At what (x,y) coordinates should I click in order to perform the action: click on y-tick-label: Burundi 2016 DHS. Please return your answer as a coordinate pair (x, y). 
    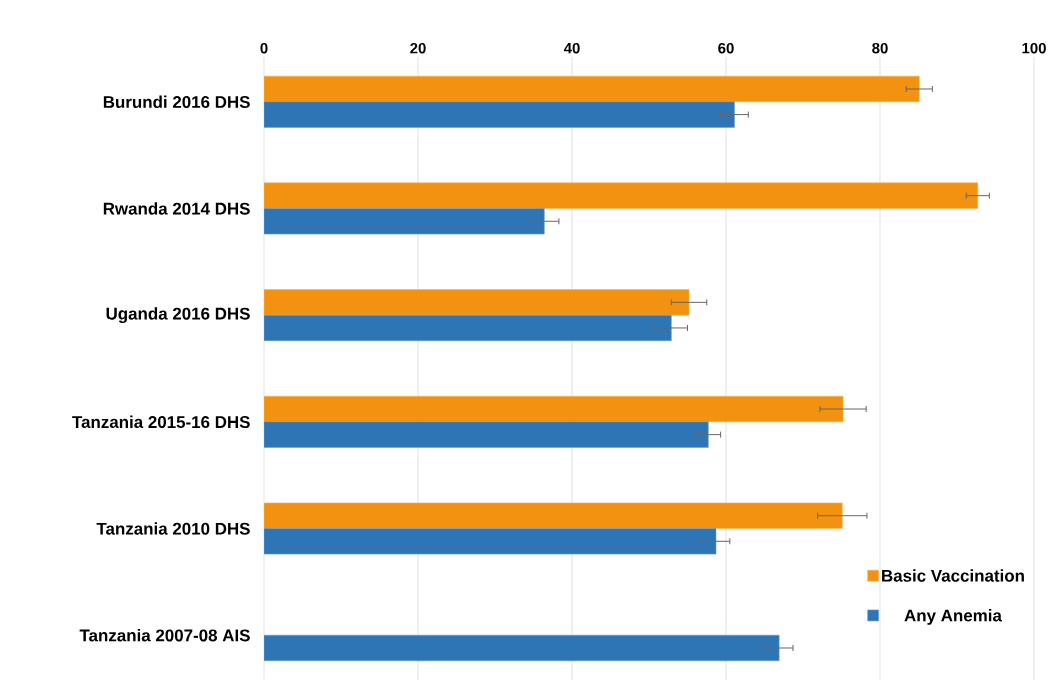
    Looking at the image, I should click on (176, 102).